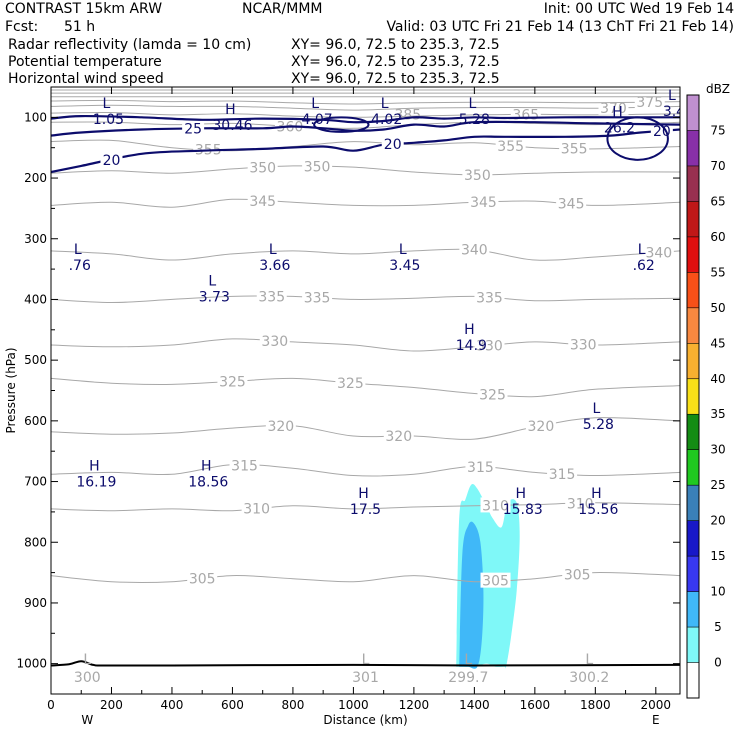 This screenshot has width=740, height=740. Describe the element at coordinates (404, 266) in the screenshot. I see `extremum-value: 3.45` at that location.